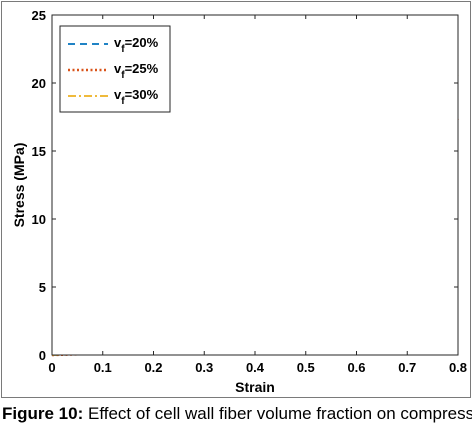 This screenshot has width=474, height=431. What do you see at coordinates (255, 387) in the screenshot?
I see `x-axis-title: Strain` at bounding box center [255, 387].